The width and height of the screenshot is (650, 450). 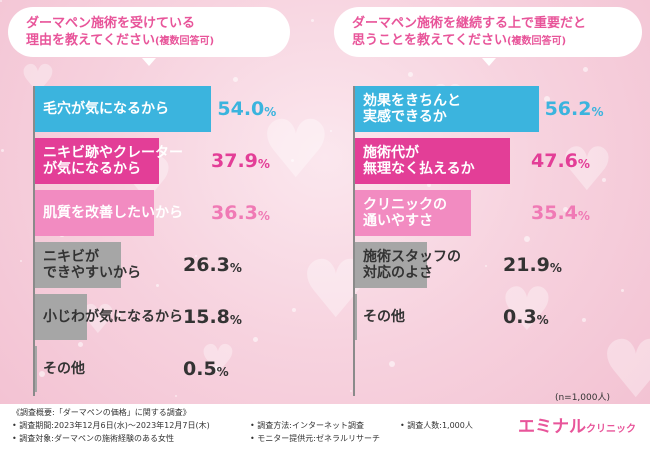 What do you see at coordinates (554, 161) in the screenshot?
I see `value-number: 47.6` at bounding box center [554, 161].